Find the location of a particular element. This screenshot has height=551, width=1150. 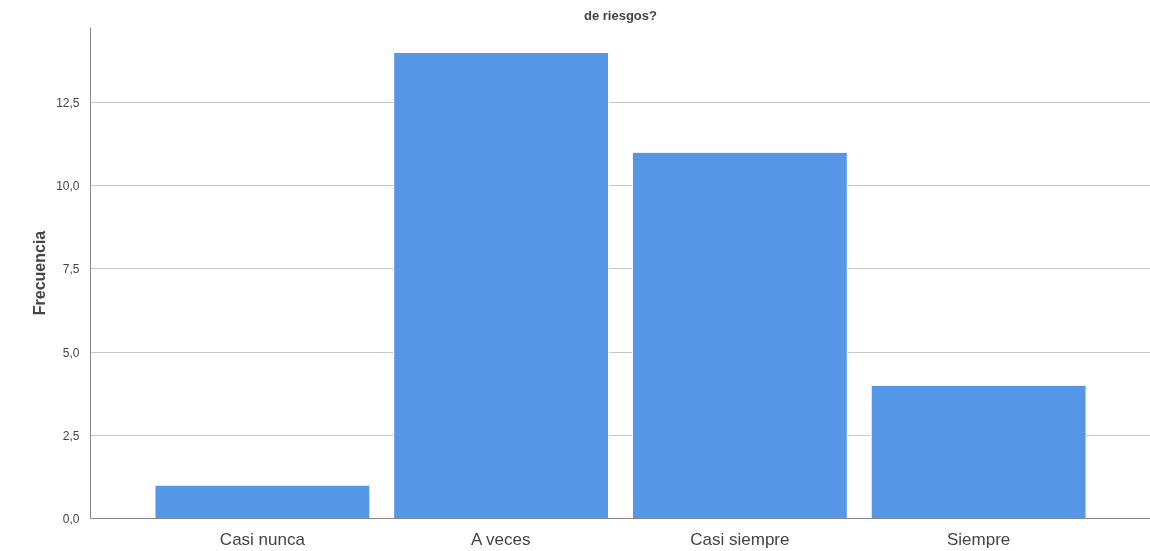

y-tick-label: 7,5 is located at coordinates (71, 269).